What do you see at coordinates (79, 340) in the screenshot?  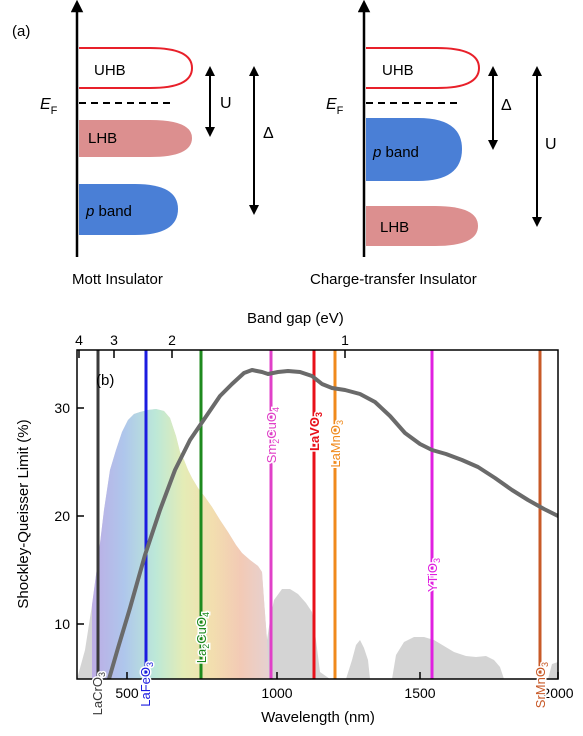 I see `top-tick-label-4: 4` at bounding box center [79, 340].